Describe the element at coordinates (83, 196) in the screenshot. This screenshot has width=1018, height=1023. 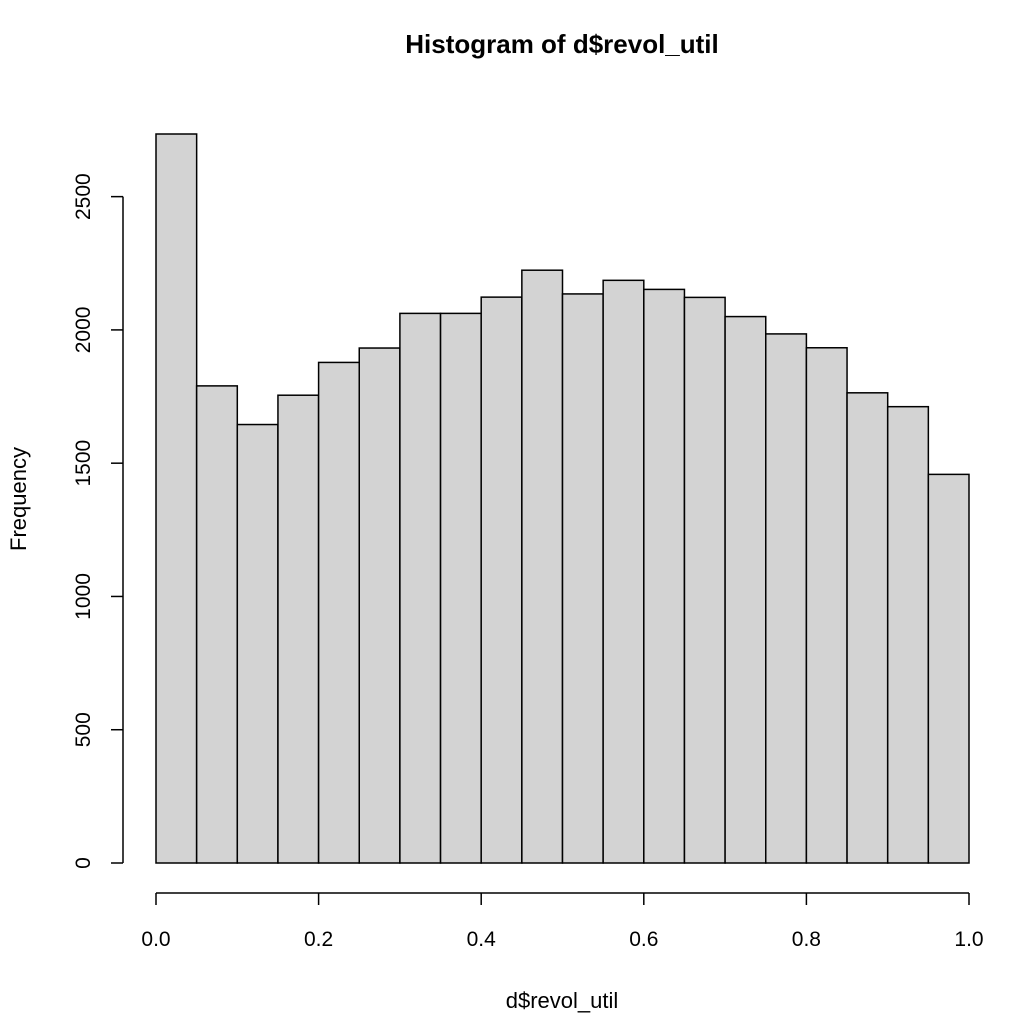
I see `y-tick-label: 2500` at that location.